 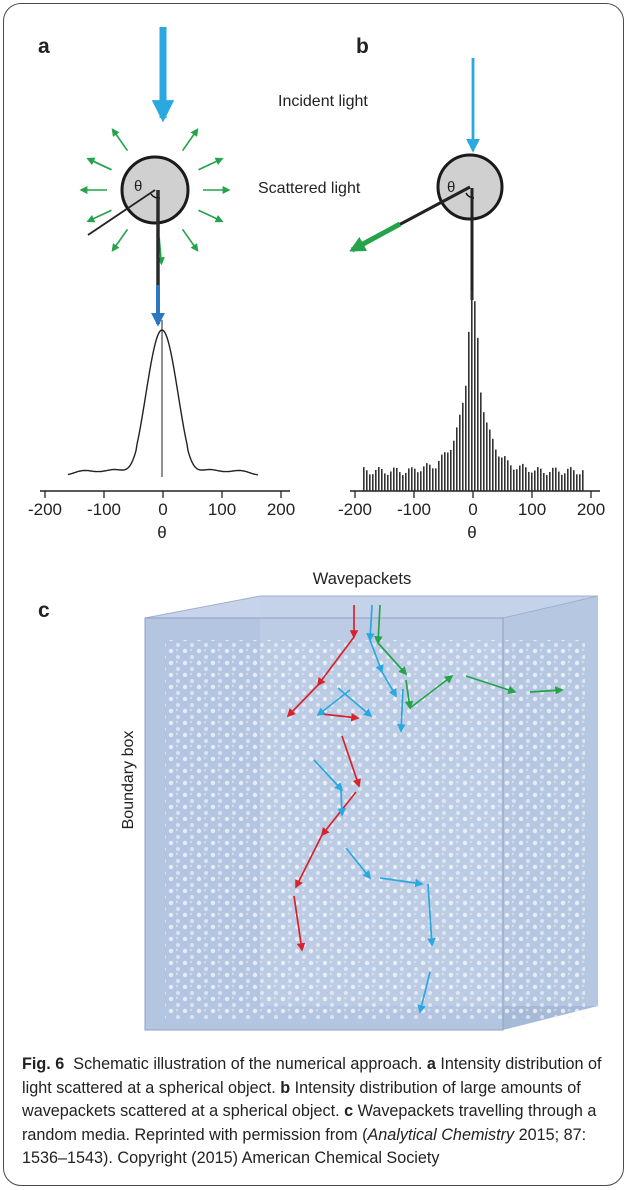 What do you see at coordinates (138, 186) in the screenshot?
I see `theta-symbol-a: θ` at bounding box center [138, 186].